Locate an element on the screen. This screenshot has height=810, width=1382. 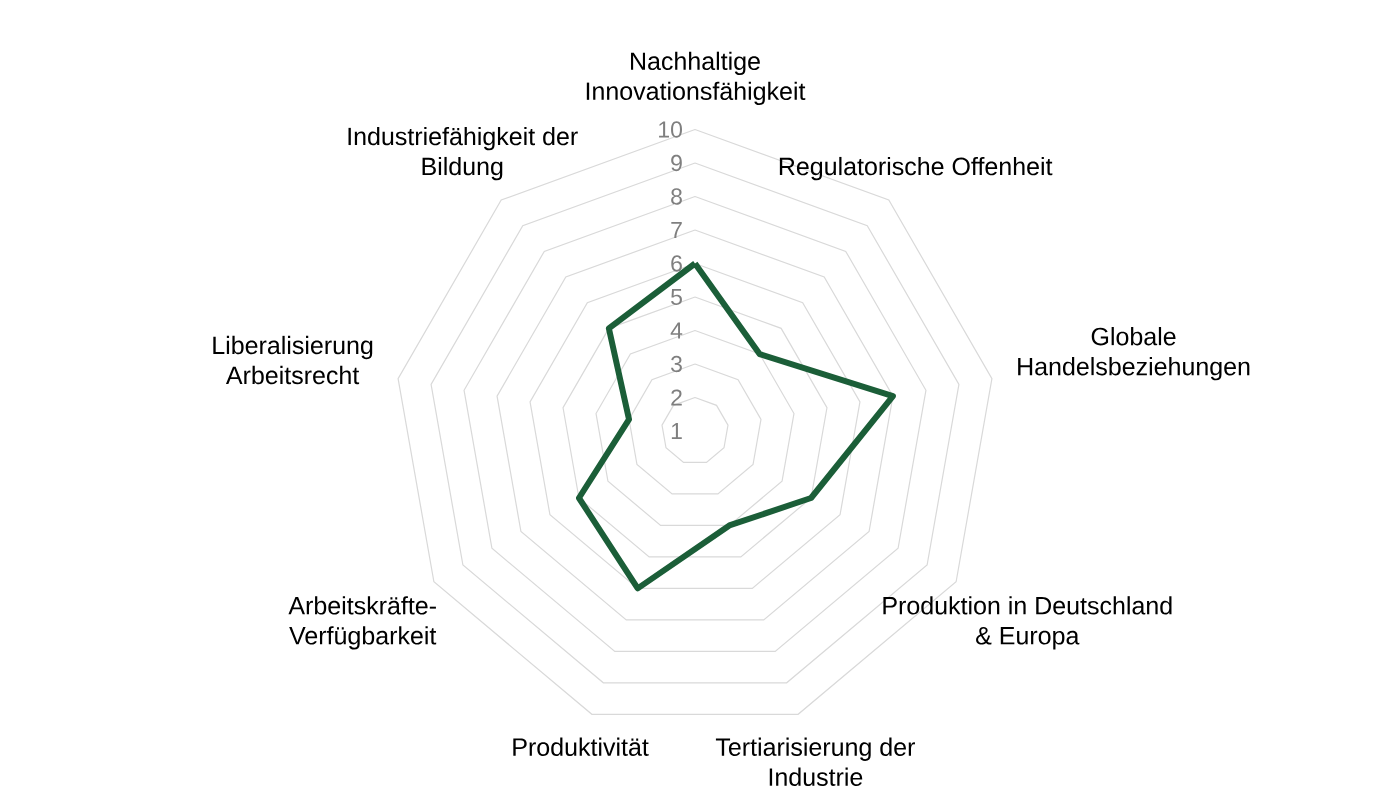
spoke-label: Arbeitskräfte-Verfügbarkeit is located at coordinates (362, 623).